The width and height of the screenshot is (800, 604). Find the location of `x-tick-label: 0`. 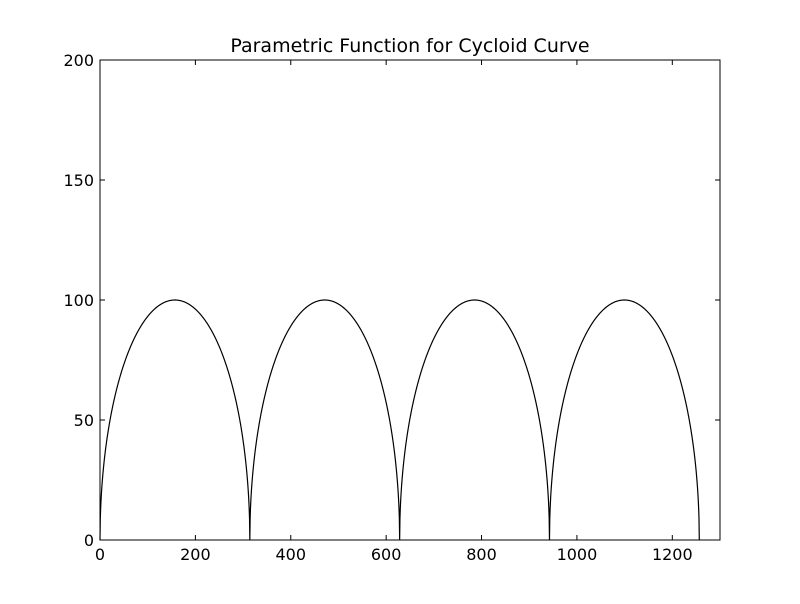

x-tick-label: 0 is located at coordinates (100, 554).